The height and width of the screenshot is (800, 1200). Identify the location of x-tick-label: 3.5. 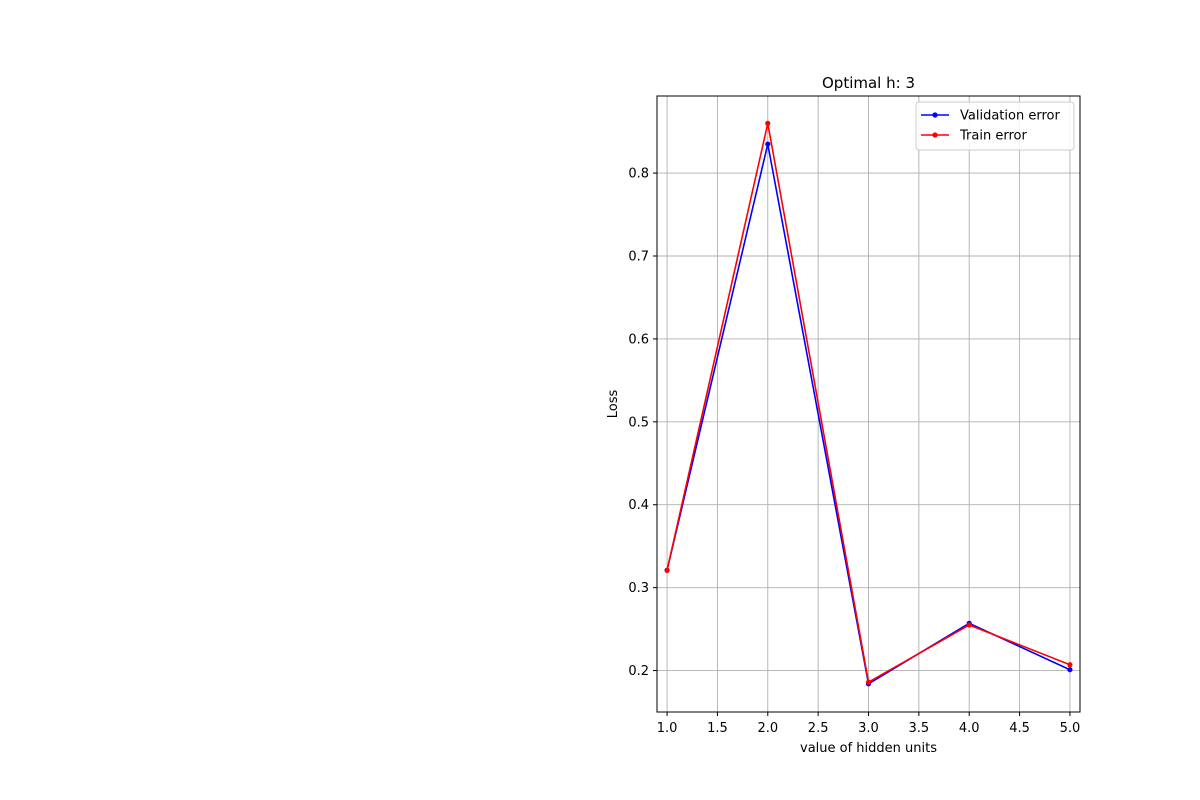
(919, 728).